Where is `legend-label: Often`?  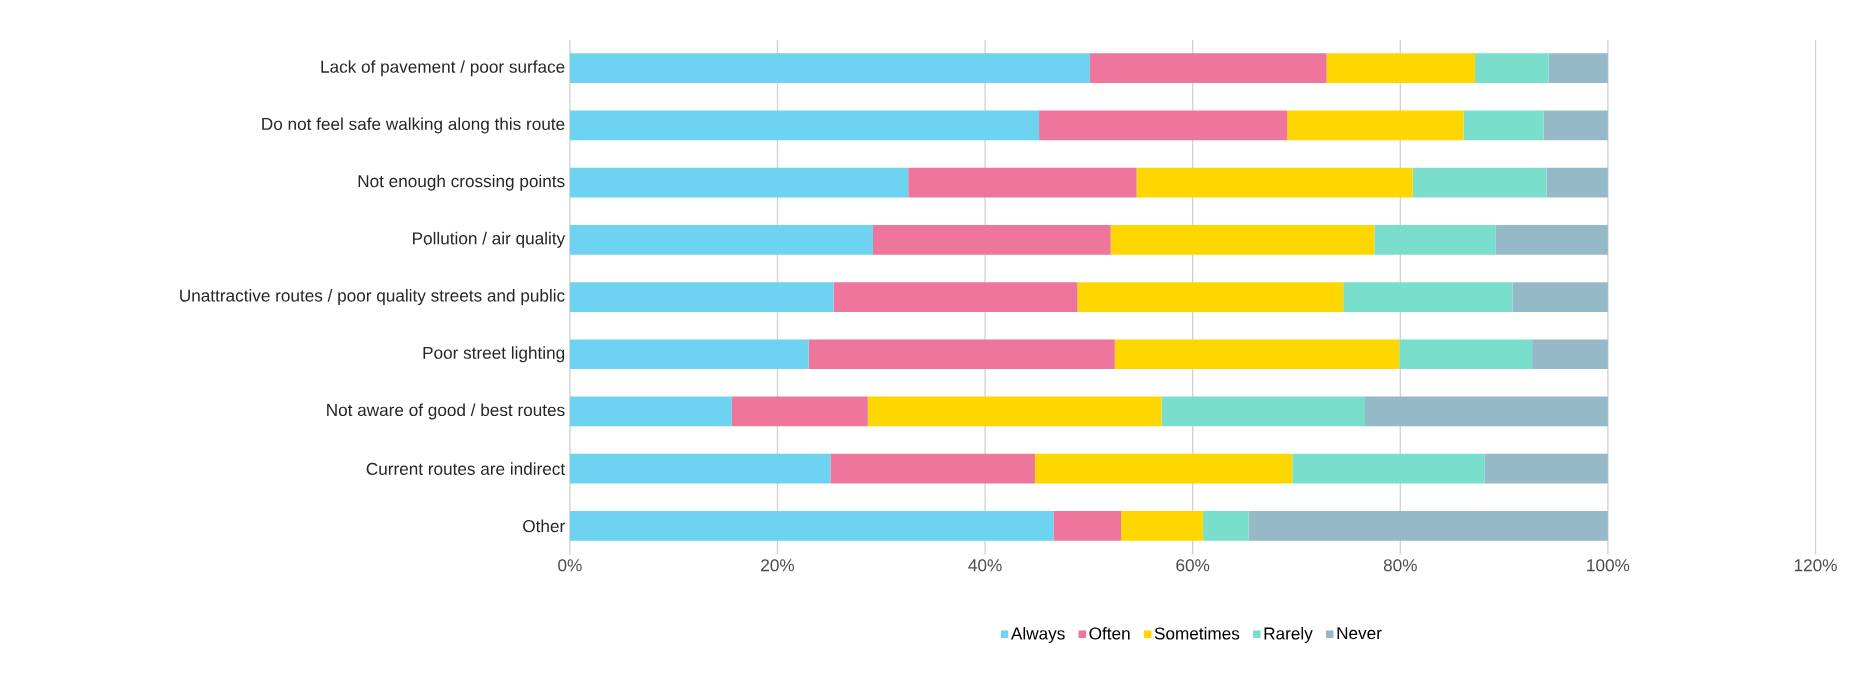
legend-label: Often is located at coordinates (1109, 633).